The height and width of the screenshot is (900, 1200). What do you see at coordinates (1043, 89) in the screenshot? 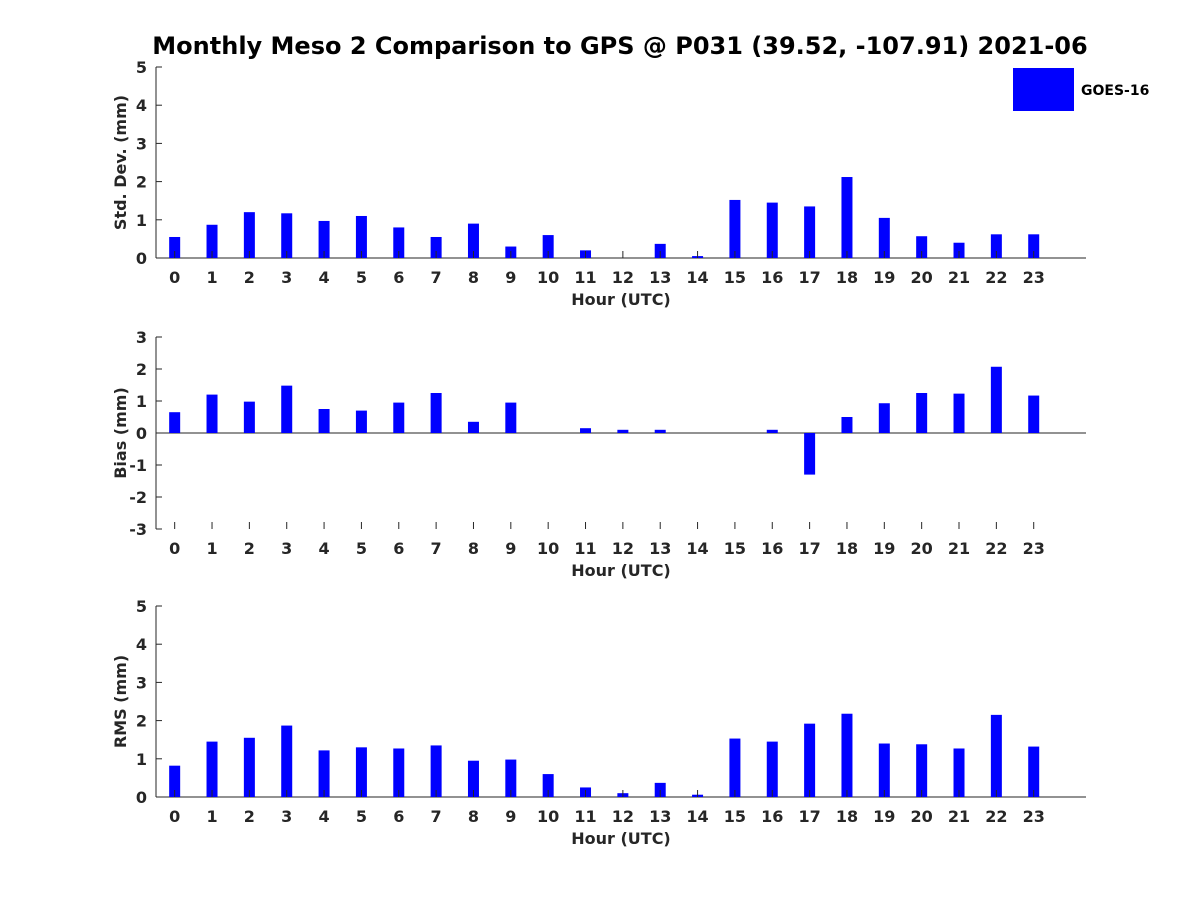
I see `legend-swatch` at bounding box center [1043, 89].